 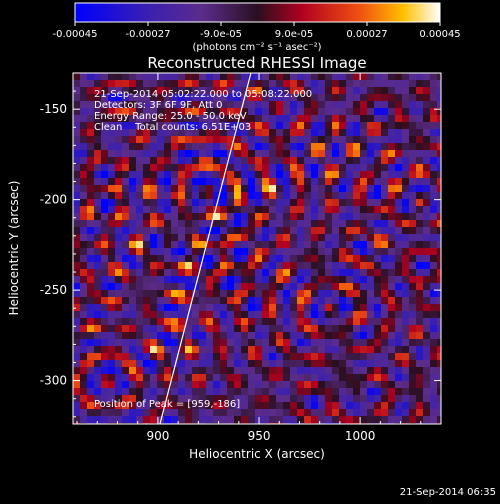 I want to click on x-tick-label: 900, so click(x=157, y=436).